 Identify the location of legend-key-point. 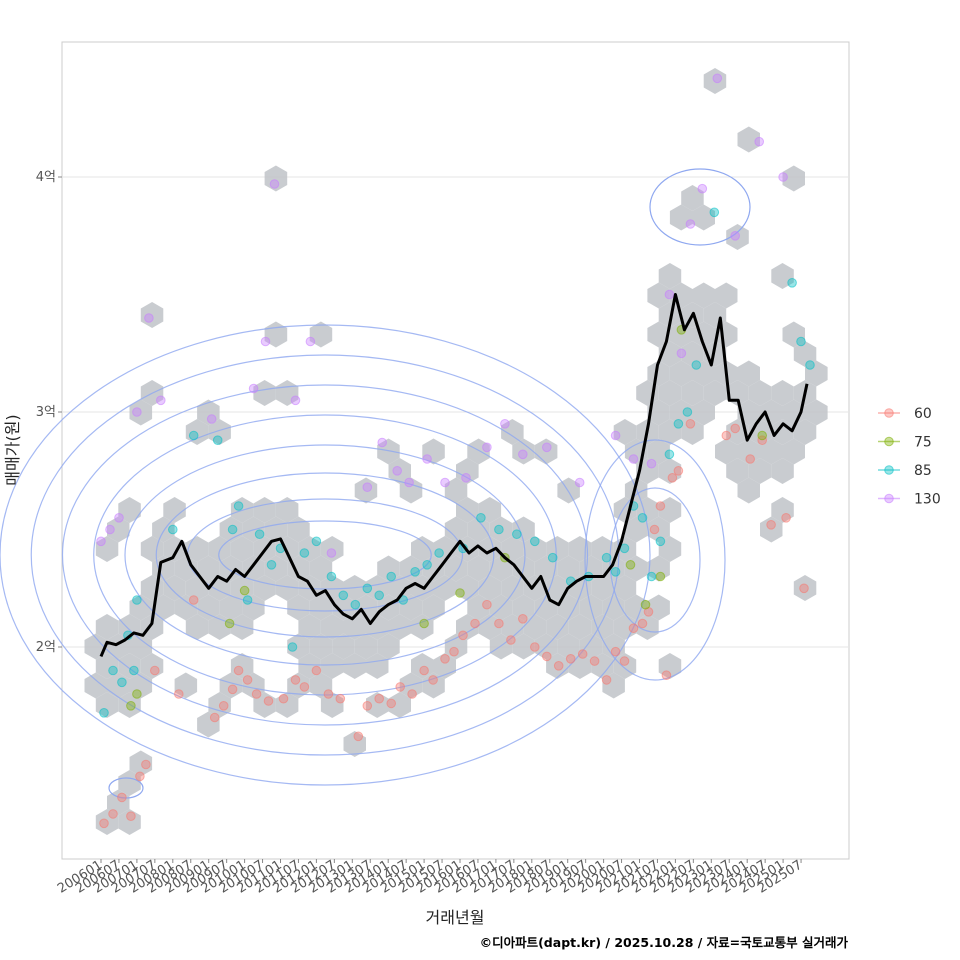
(889, 413).